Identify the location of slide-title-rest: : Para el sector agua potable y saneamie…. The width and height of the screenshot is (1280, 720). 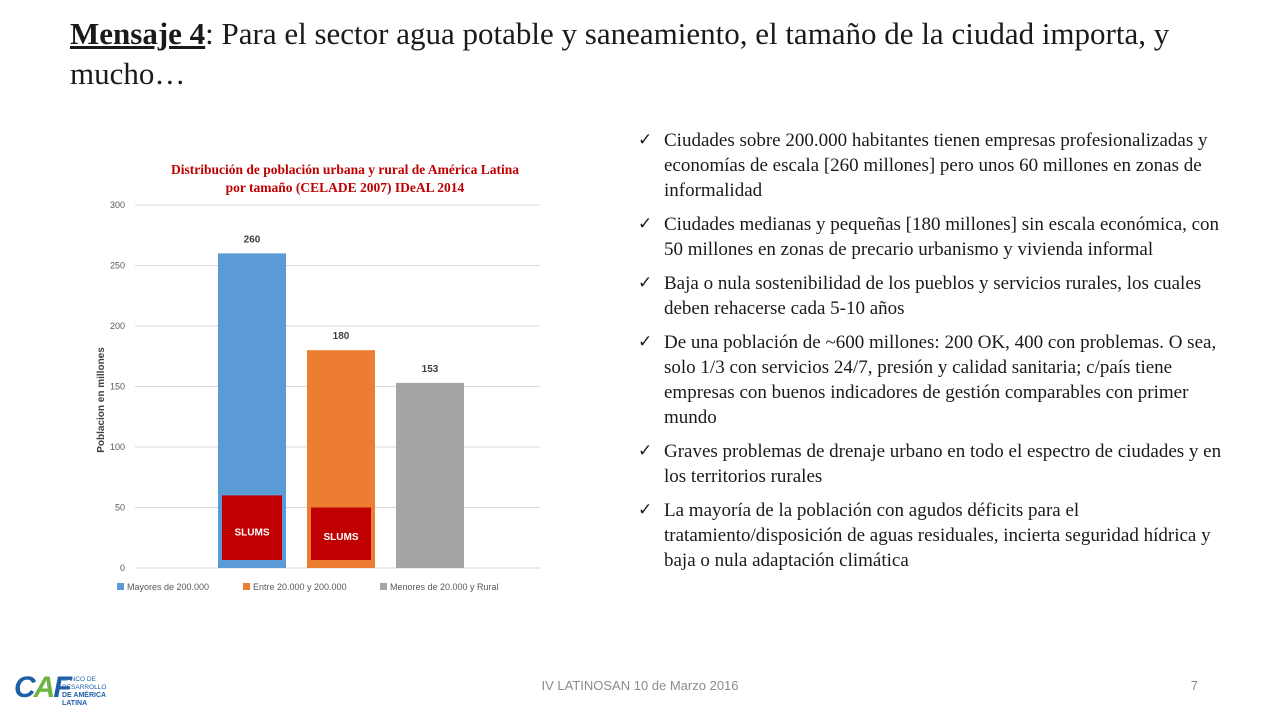
(620, 53).